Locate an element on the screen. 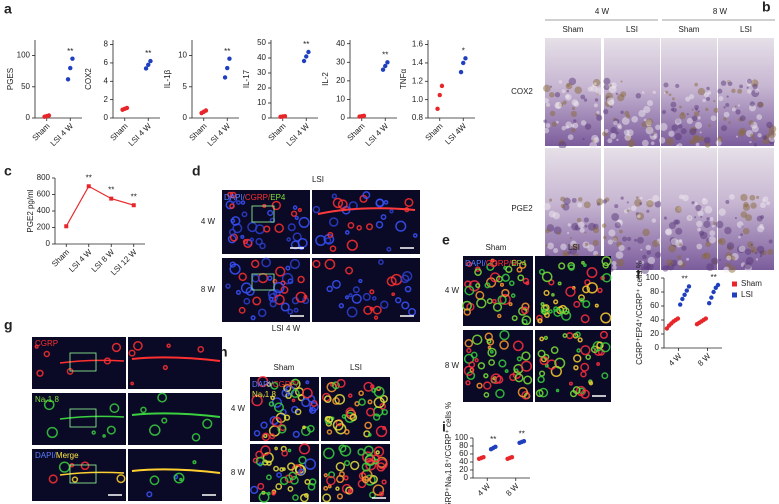 This screenshot has height=504, width=779. row-label: 4 W is located at coordinates (208, 221).